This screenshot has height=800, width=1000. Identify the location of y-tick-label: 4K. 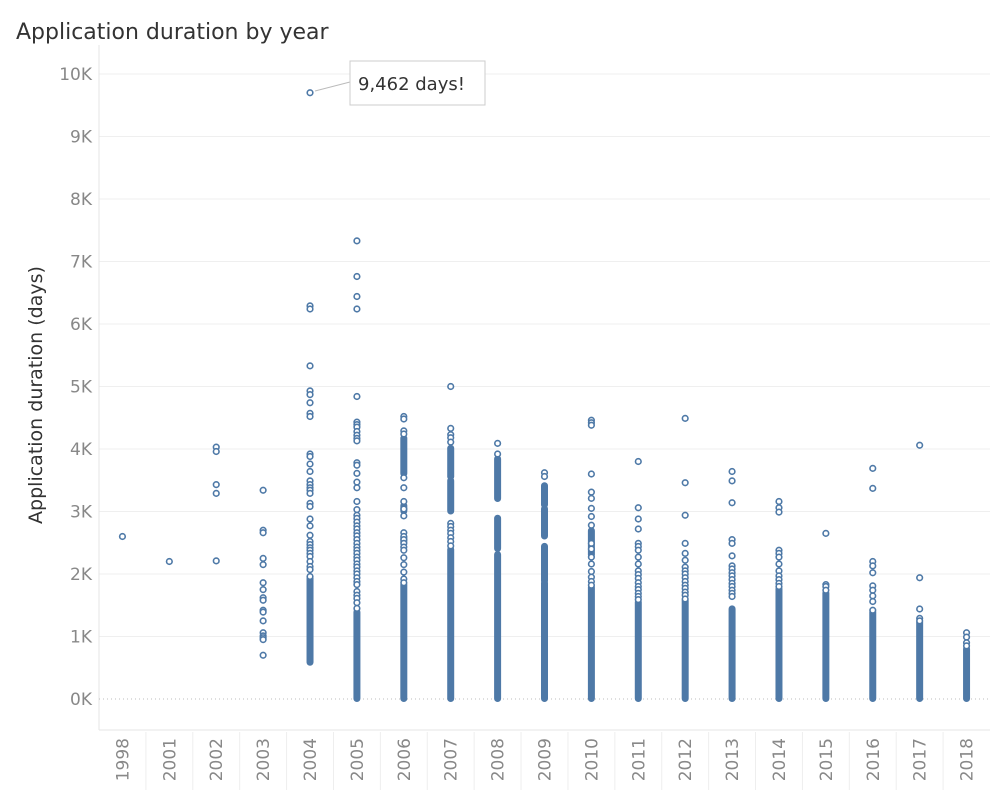
(81, 450).